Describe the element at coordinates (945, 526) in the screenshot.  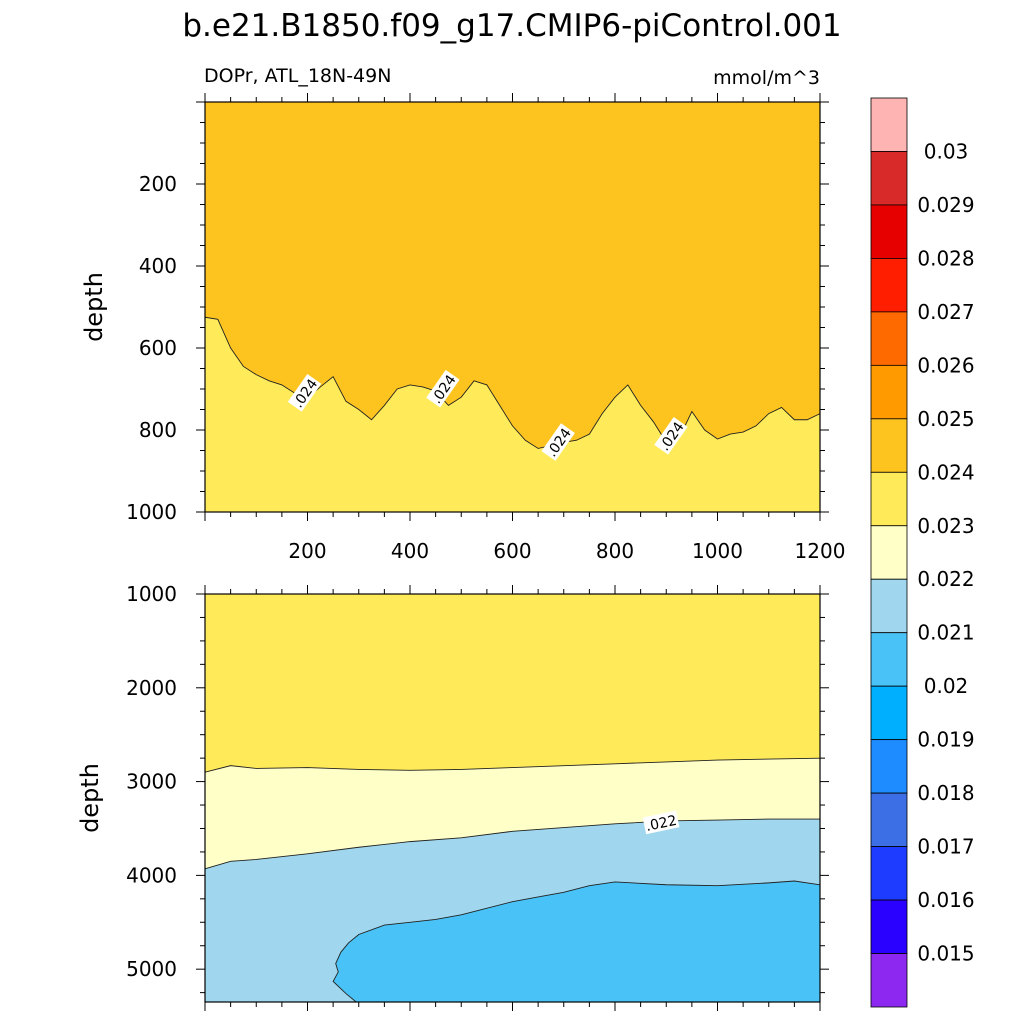
I see `colorbar-label: 0.023` at that location.